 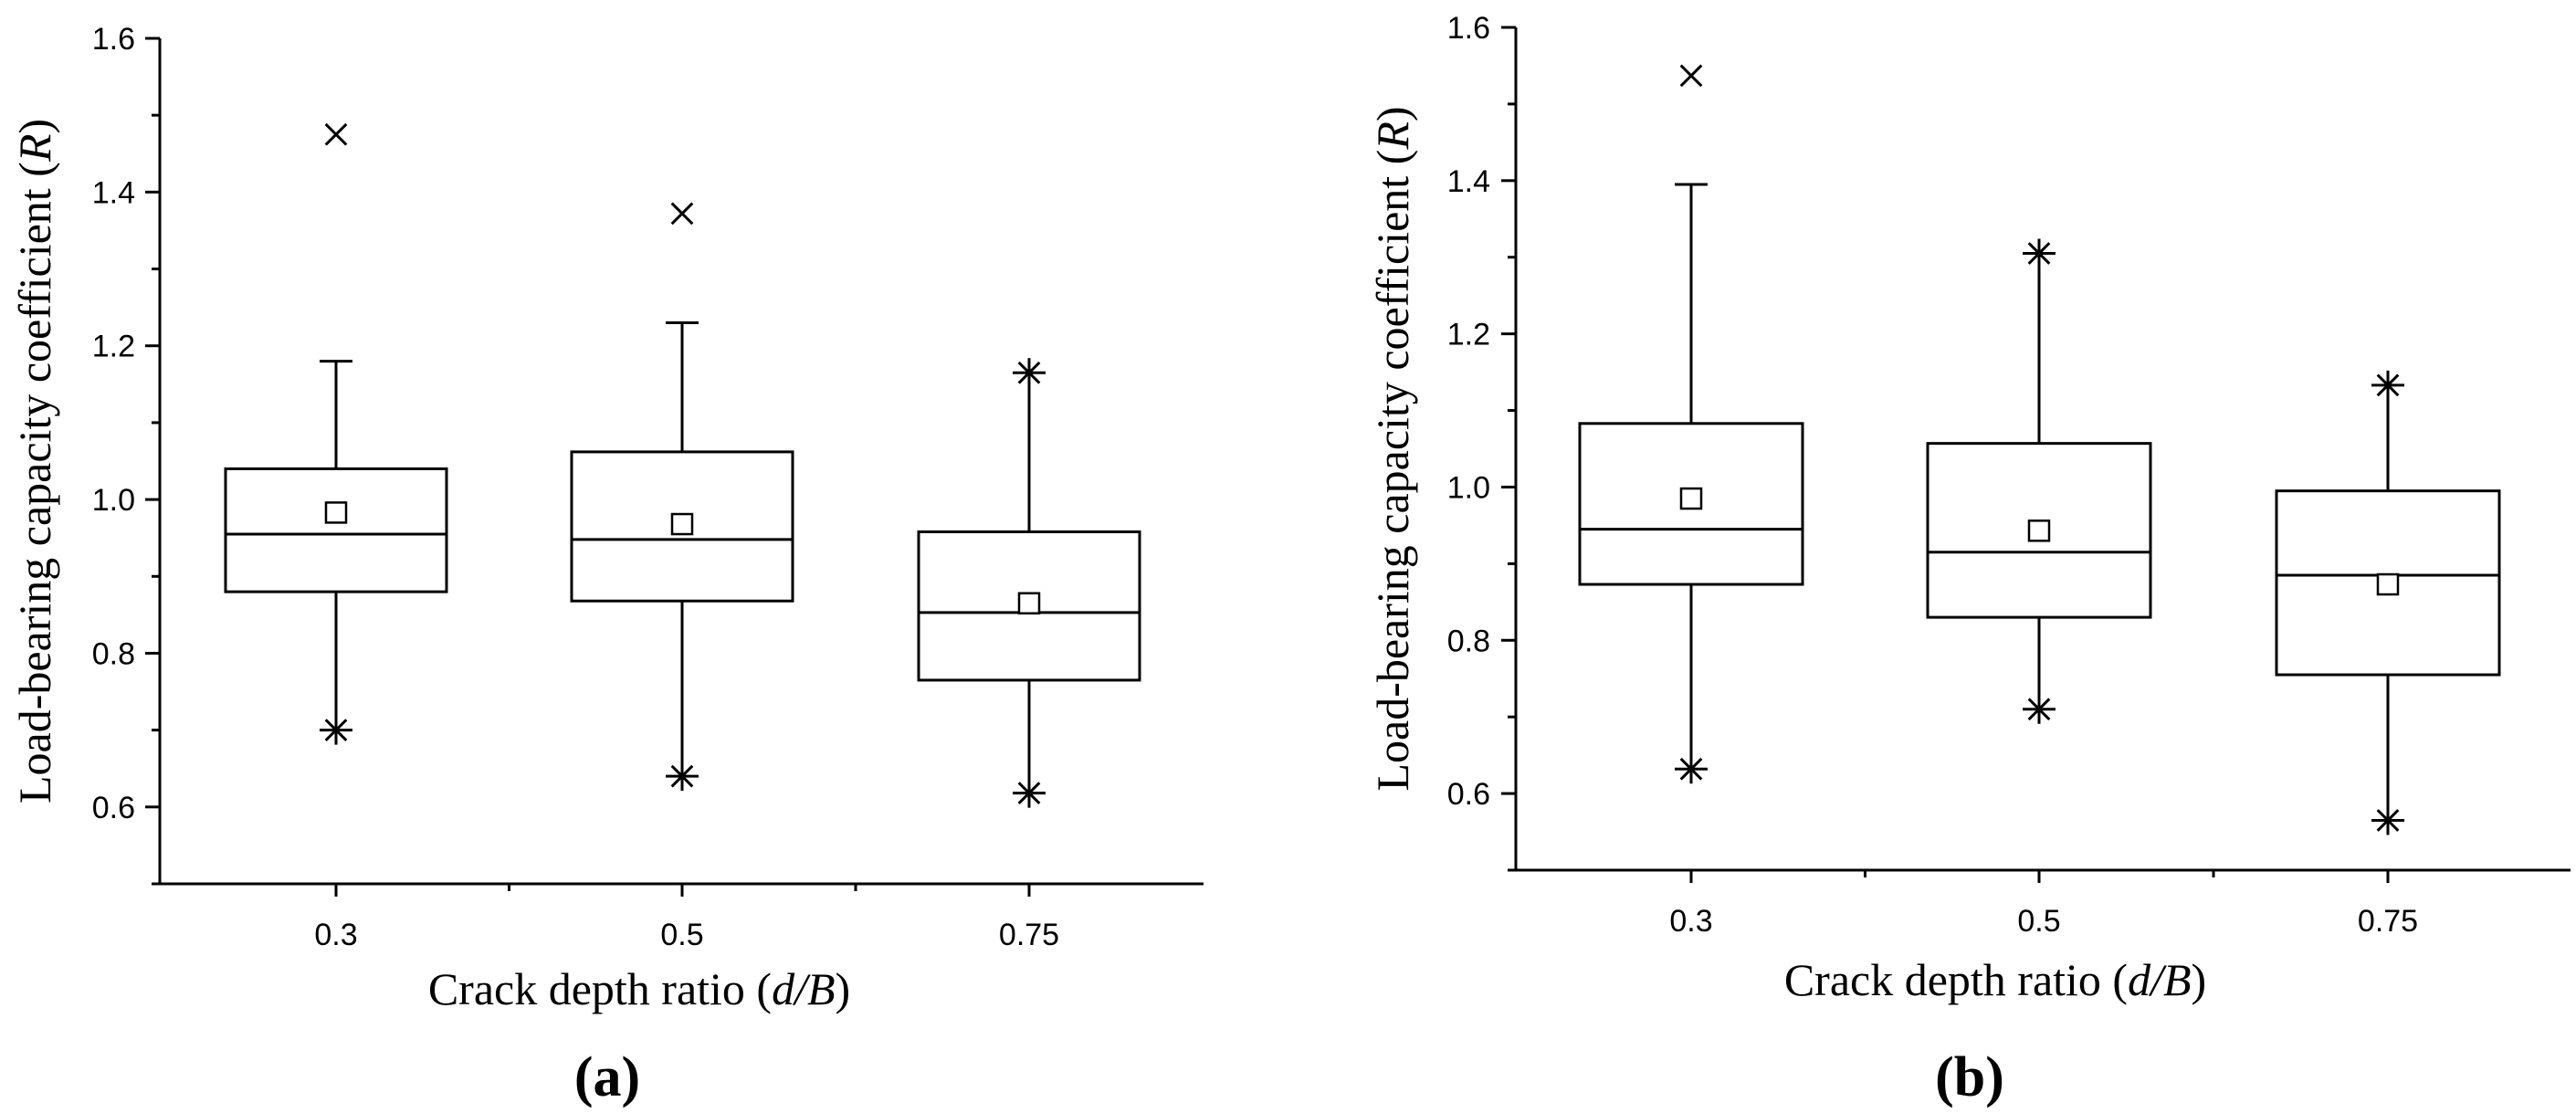 I want to click on panel-label: (b), so click(x=1969, y=1077).